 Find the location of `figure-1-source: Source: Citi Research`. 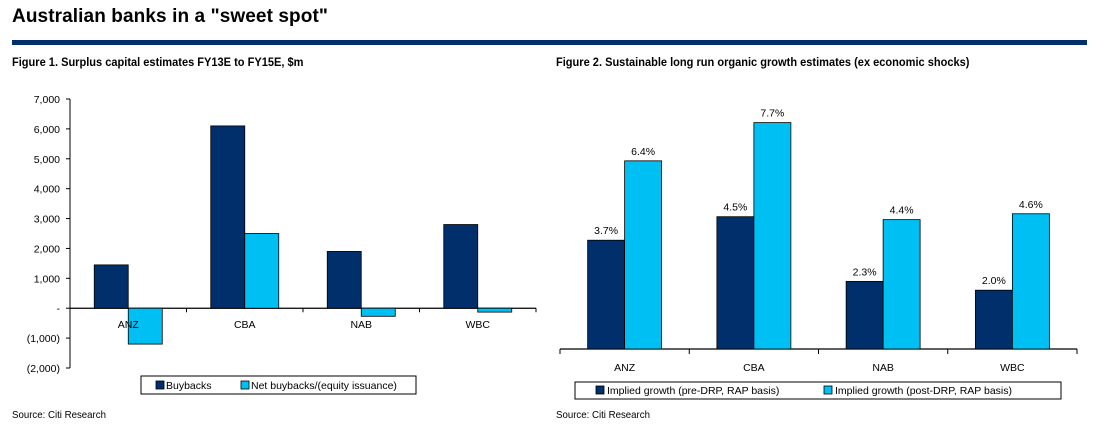

figure-1-source: Source: Citi Research is located at coordinates (59, 415).